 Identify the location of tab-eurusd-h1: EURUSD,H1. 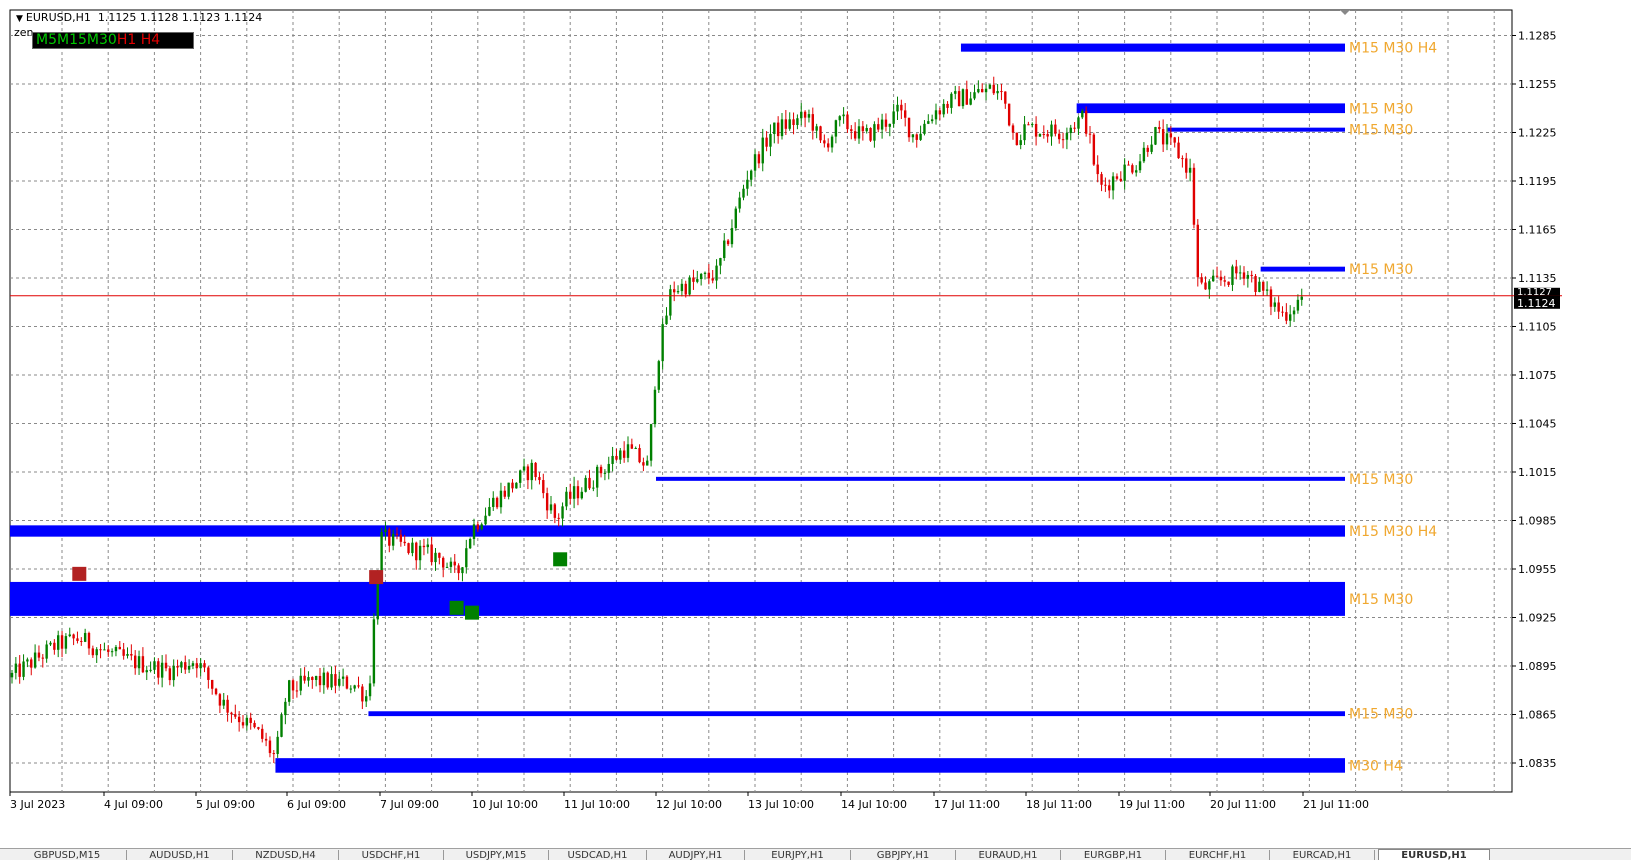
(1434, 854).